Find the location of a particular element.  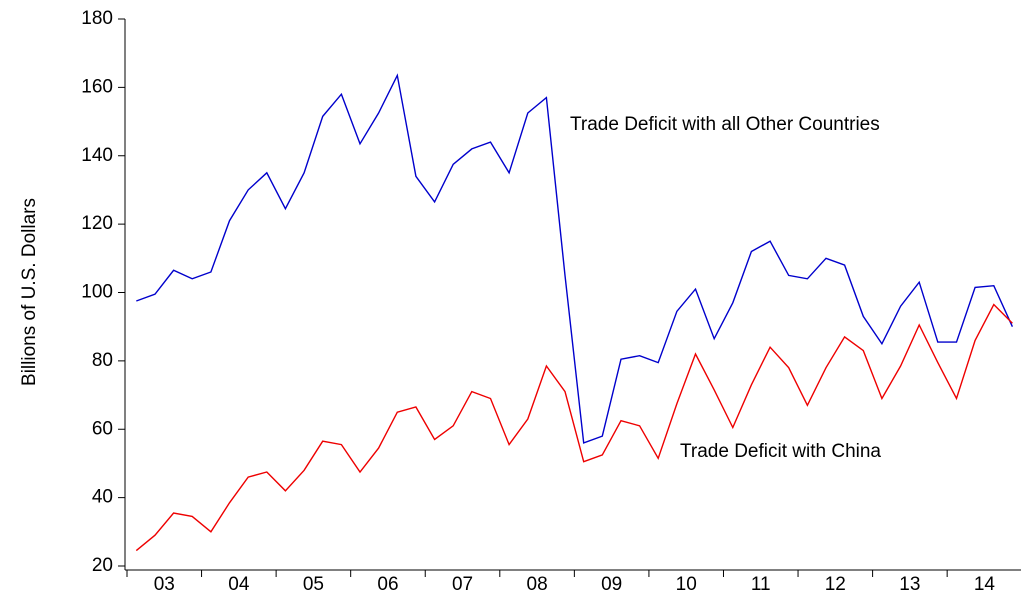

x-tick-label: 05 is located at coordinates (313, 584).